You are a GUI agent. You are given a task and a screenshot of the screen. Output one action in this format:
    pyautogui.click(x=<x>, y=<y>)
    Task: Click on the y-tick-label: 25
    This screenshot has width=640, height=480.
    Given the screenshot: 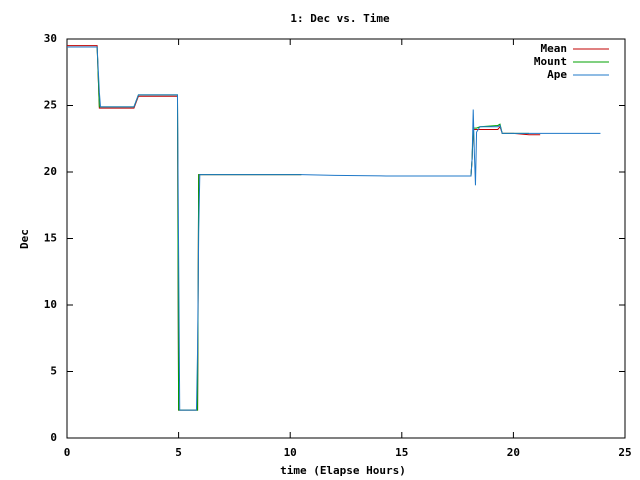 What is the action you would take?
    pyautogui.click(x=50, y=105)
    